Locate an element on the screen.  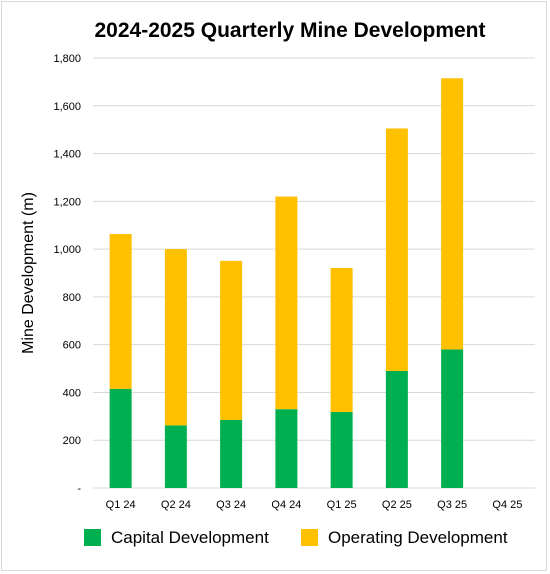
x-tick-label: Q3 24 is located at coordinates (231, 505).